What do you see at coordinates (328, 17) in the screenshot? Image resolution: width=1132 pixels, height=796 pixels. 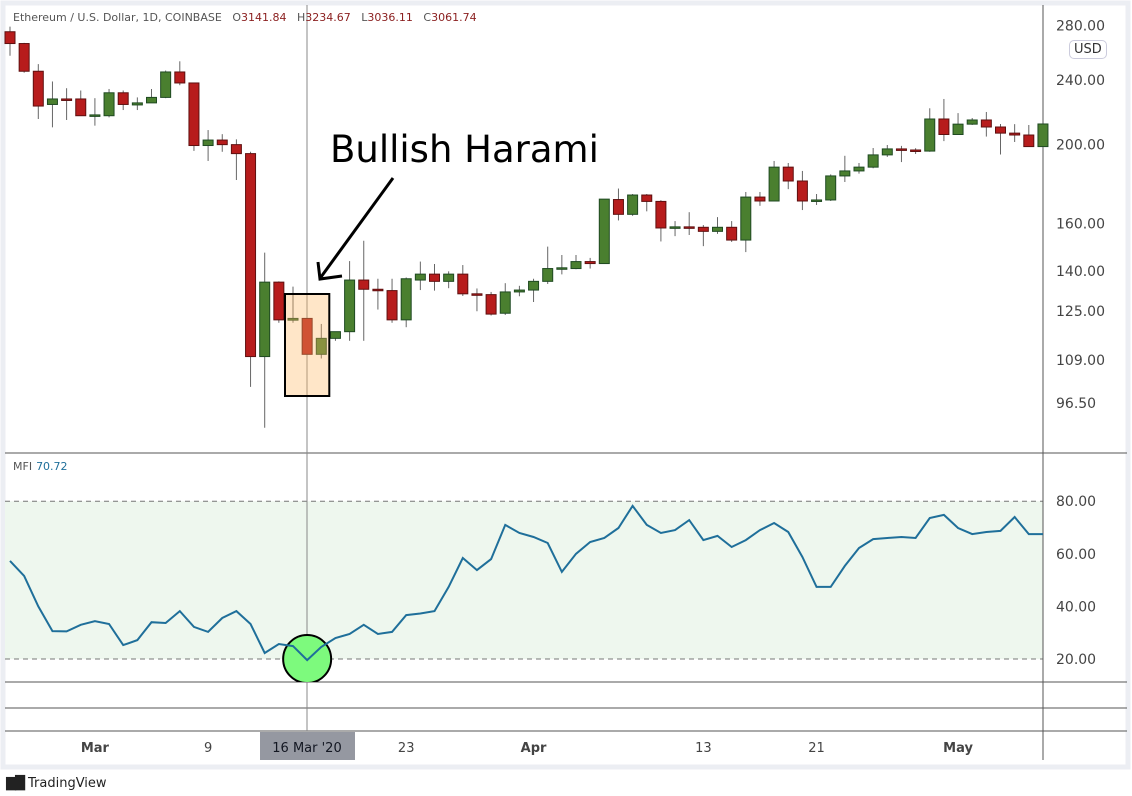 I see `high-value: 3234.67` at bounding box center [328, 17].